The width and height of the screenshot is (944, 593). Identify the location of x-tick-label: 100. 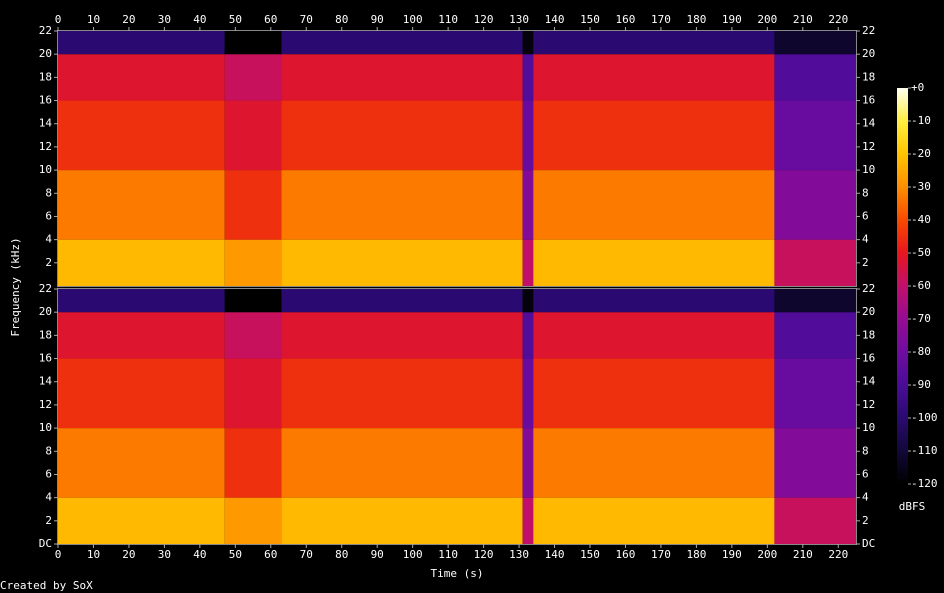
(413, 554).